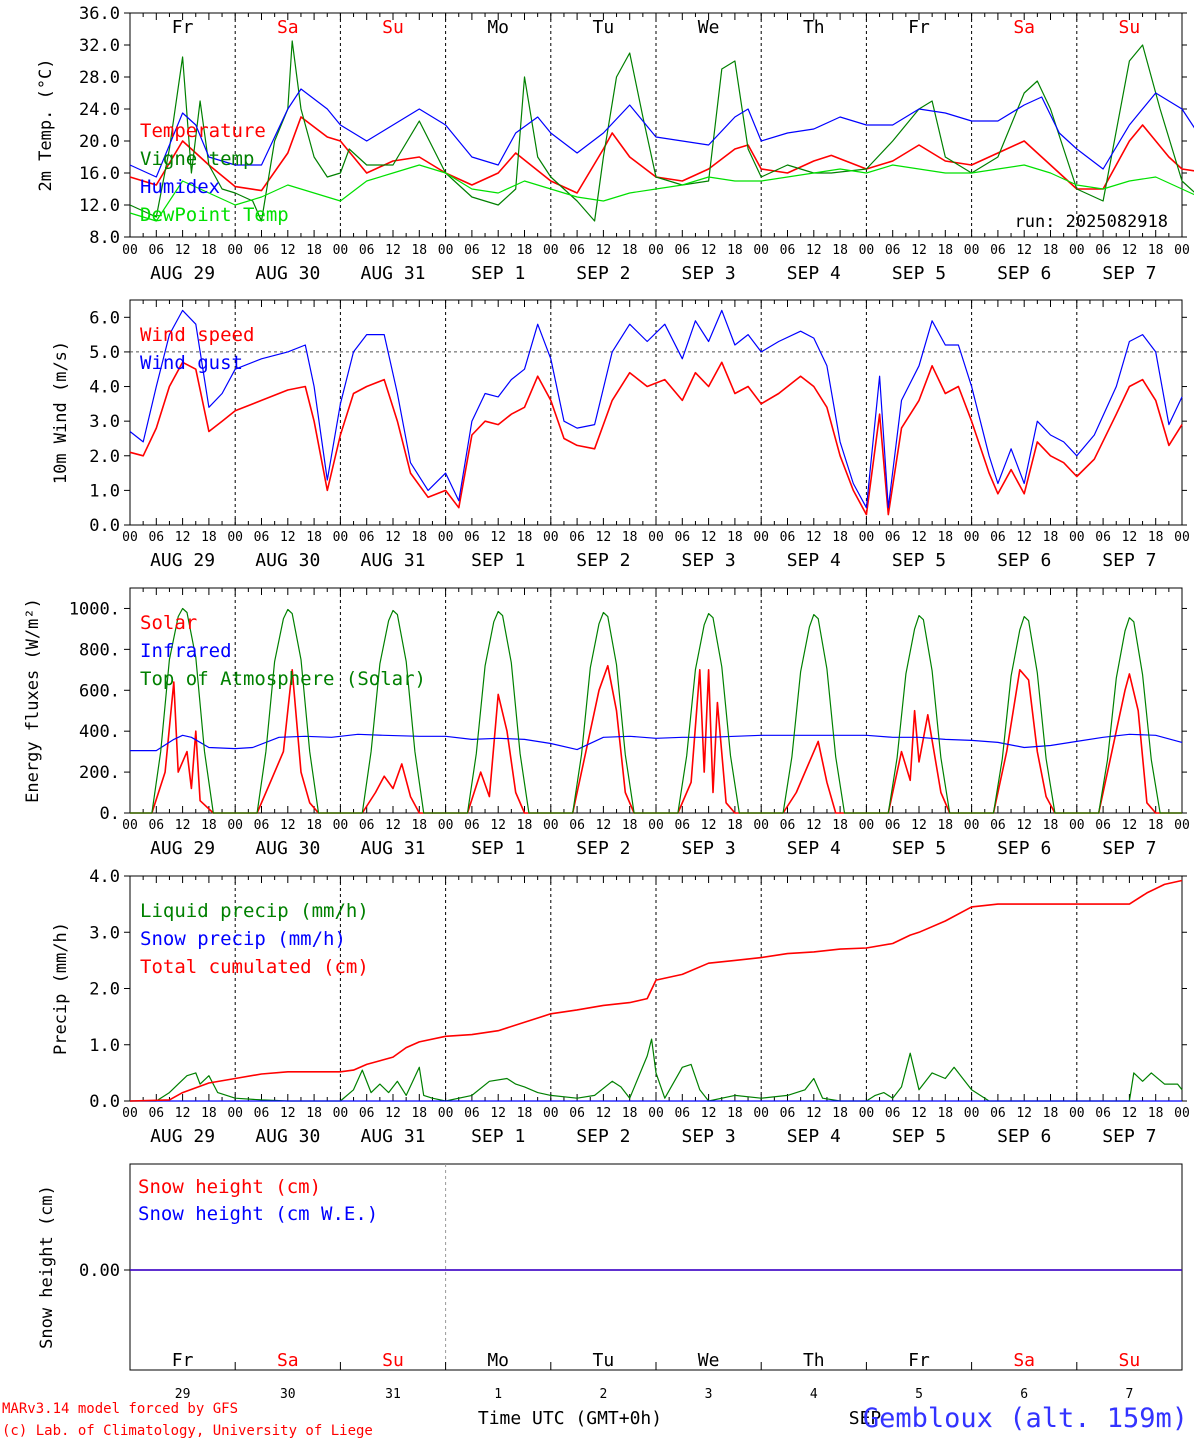 The image size is (1194, 1440). What do you see at coordinates (47, 1267) in the screenshot?
I see `y-axis-label: Snow height (cm)` at bounding box center [47, 1267].